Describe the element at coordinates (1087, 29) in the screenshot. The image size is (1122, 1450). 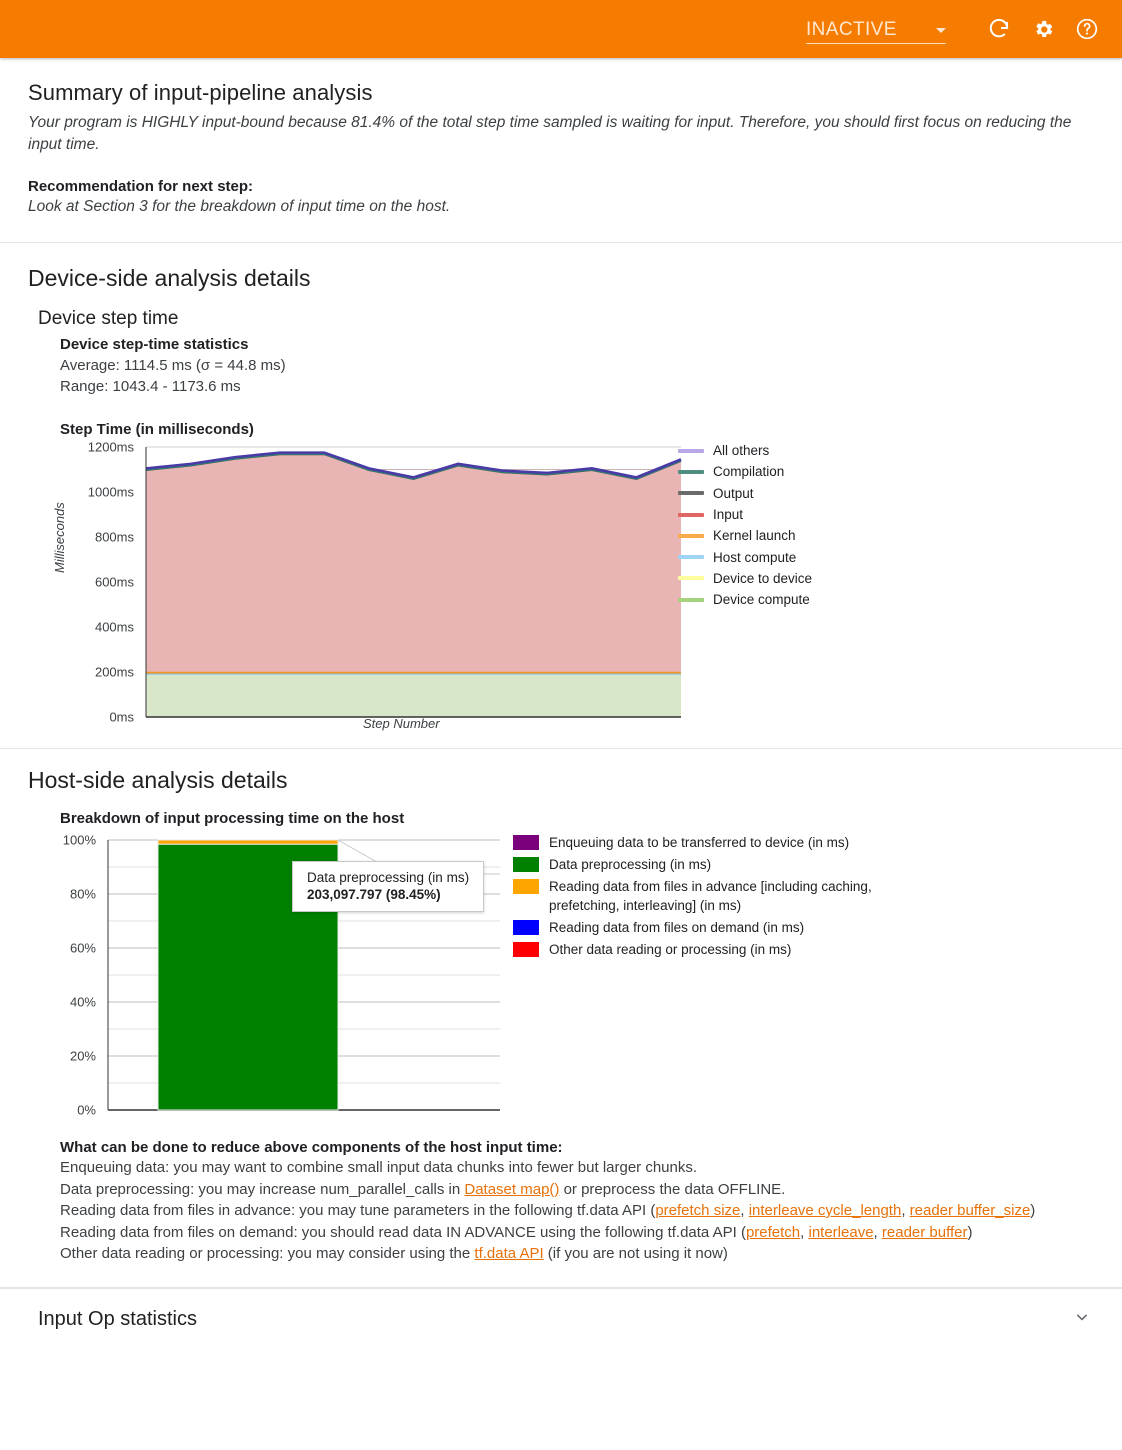
I see `help-icon` at that location.